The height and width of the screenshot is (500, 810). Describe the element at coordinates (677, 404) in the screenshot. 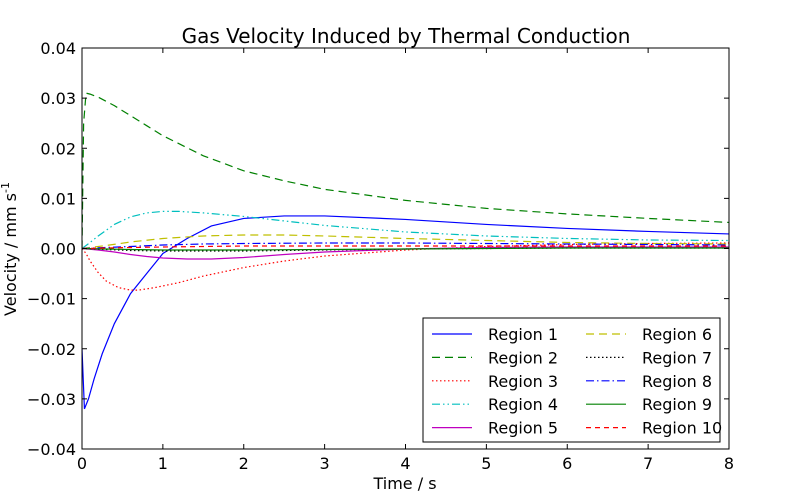

I see `legend-label-region-9: Region 9` at that location.